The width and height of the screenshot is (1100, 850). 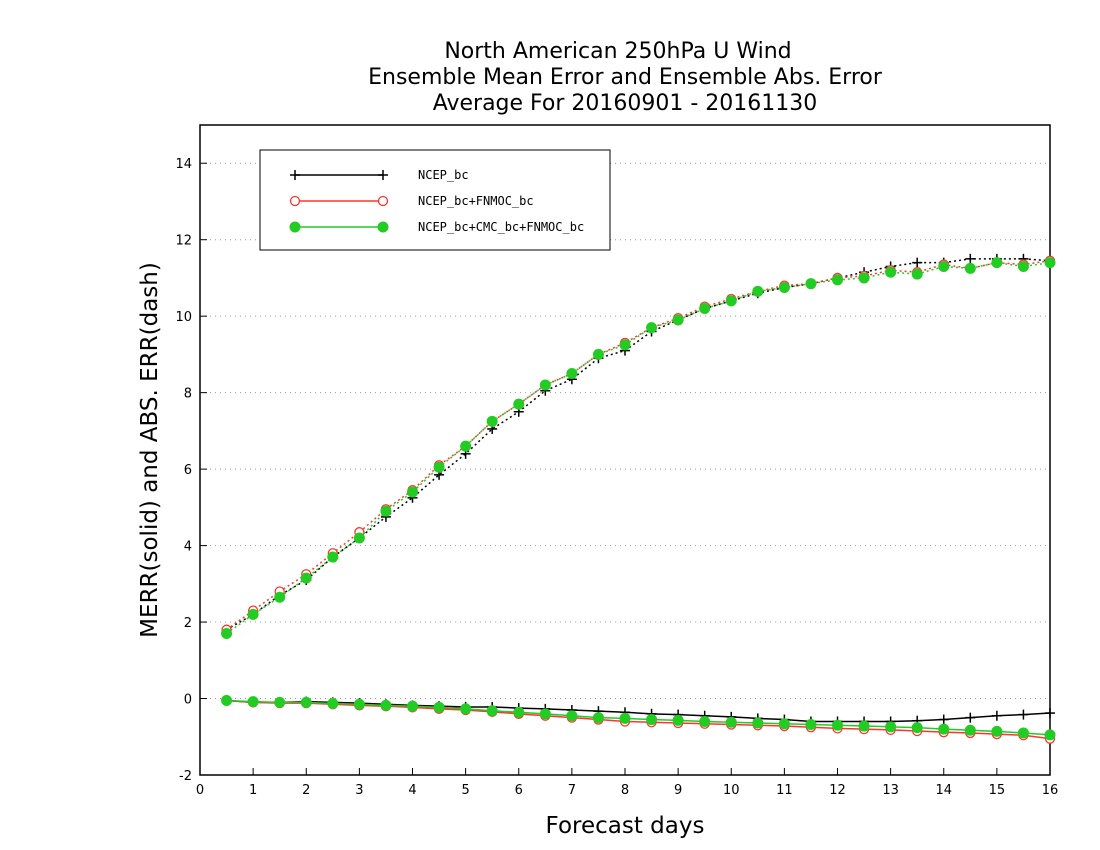 I want to click on x-tick-label: 12, so click(x=837, y=790).